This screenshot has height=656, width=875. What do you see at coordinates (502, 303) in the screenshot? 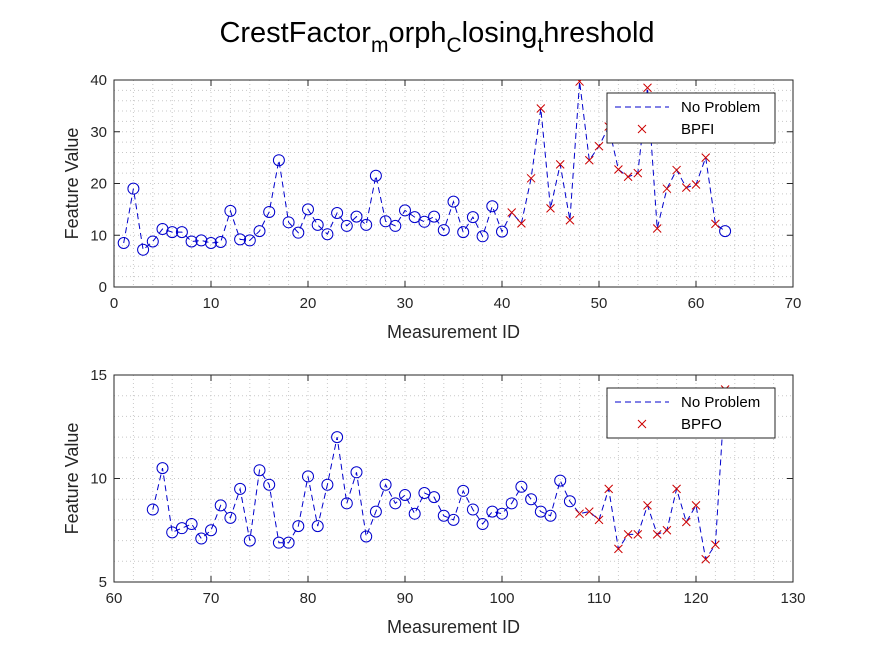
I see `x-tick-label: 40` at bounding box center [502, 303].